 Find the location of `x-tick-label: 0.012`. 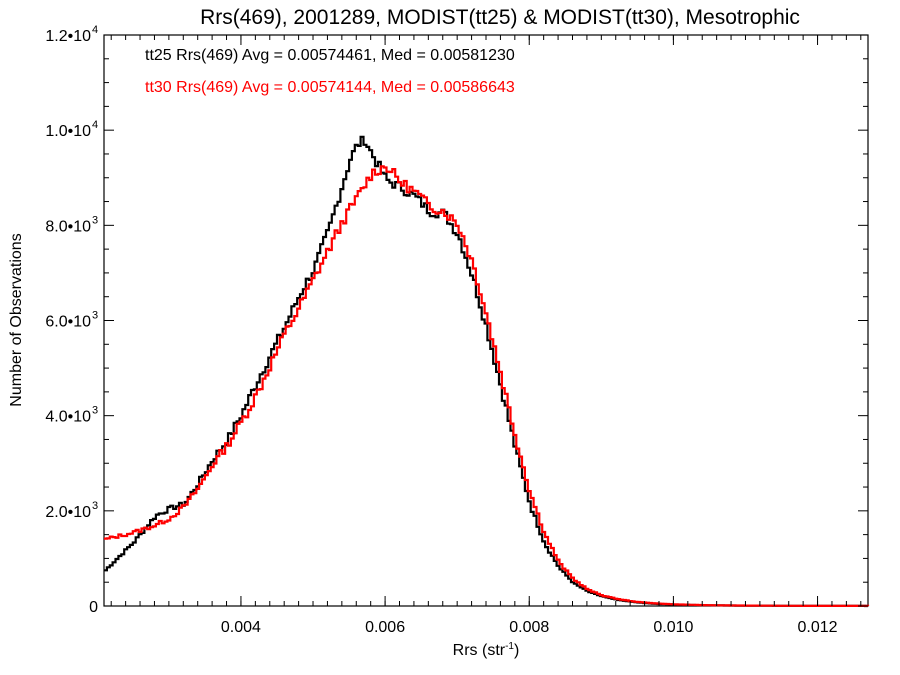

x-tick-label: 0.012 is located at coordinates (818, 627).